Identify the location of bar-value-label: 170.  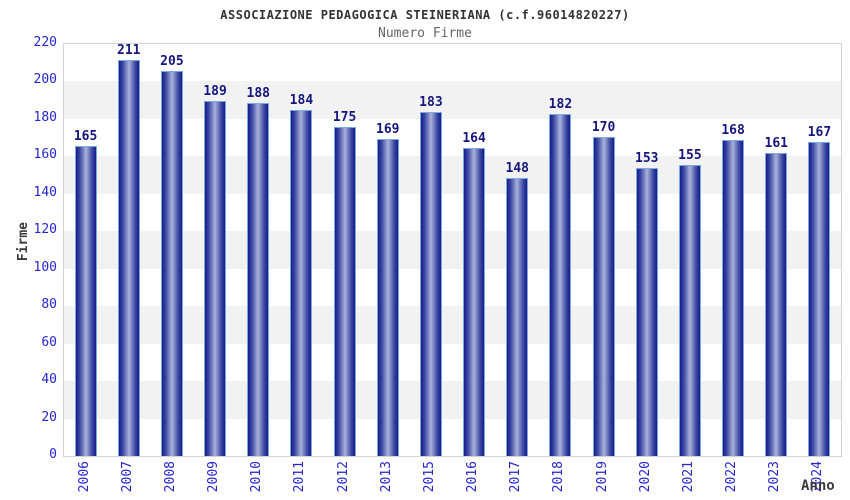
(603, 127).